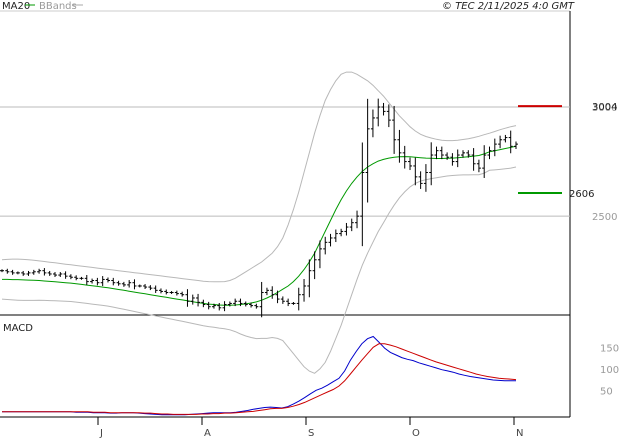  Describe the element at coordinates (18, 328) in the screenshot. I see `macd-panel-title: MACD` at that location.